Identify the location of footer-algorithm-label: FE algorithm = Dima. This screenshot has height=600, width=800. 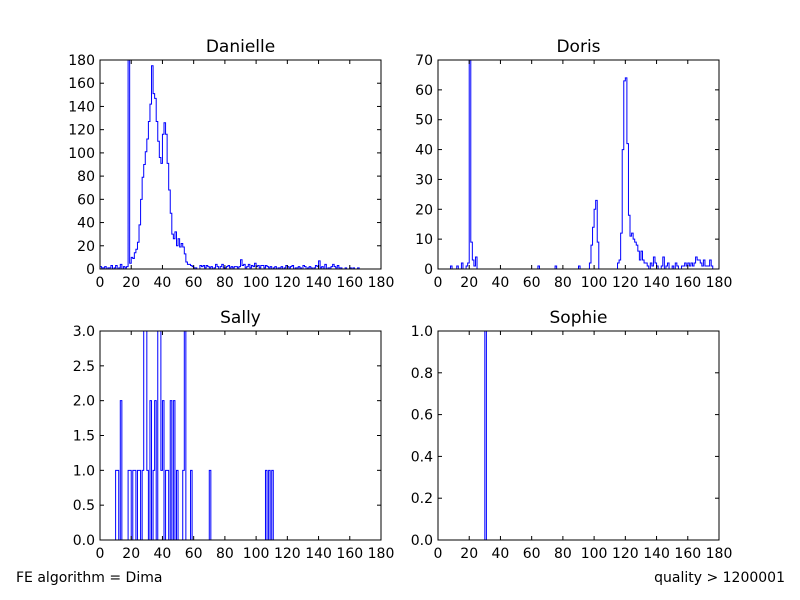
(89, 578).